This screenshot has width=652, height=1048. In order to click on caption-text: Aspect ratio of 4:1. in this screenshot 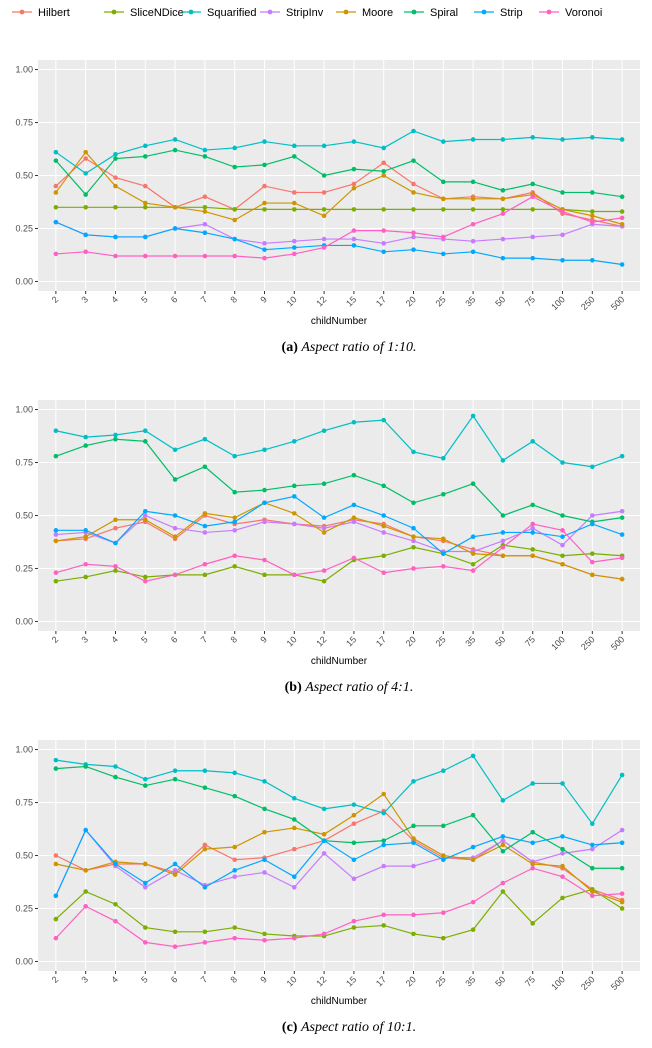, I will do `click(358, 687)`.